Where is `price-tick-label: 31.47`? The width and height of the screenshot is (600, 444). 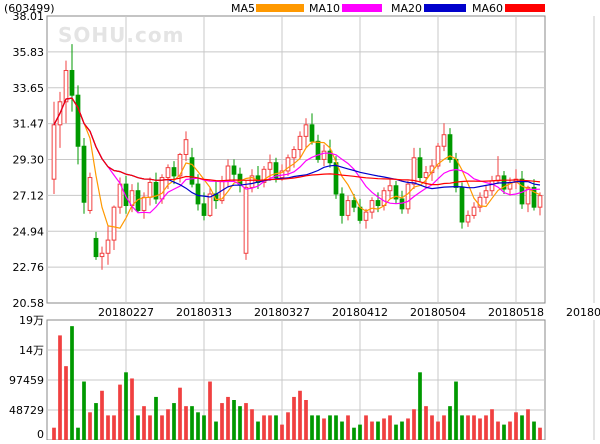
price-tick-label: 31.47 is located at coordinates (29, 124).